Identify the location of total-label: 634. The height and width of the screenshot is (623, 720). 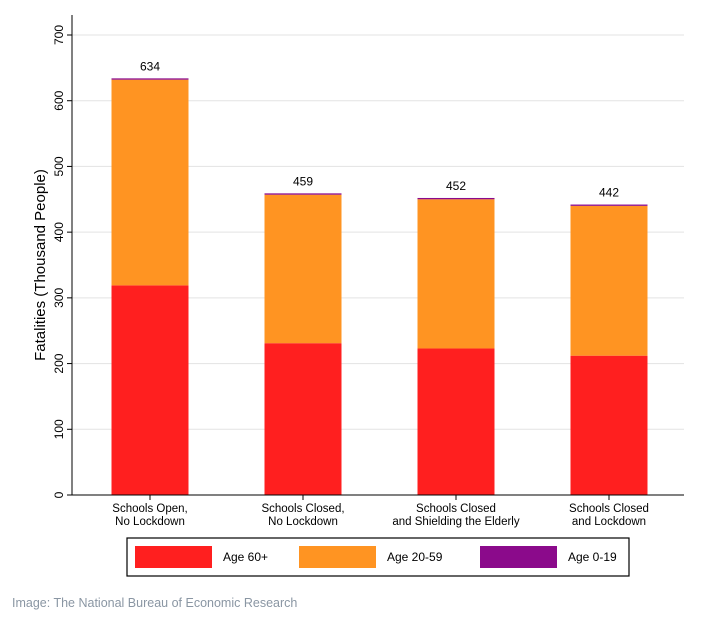
(150, 66).